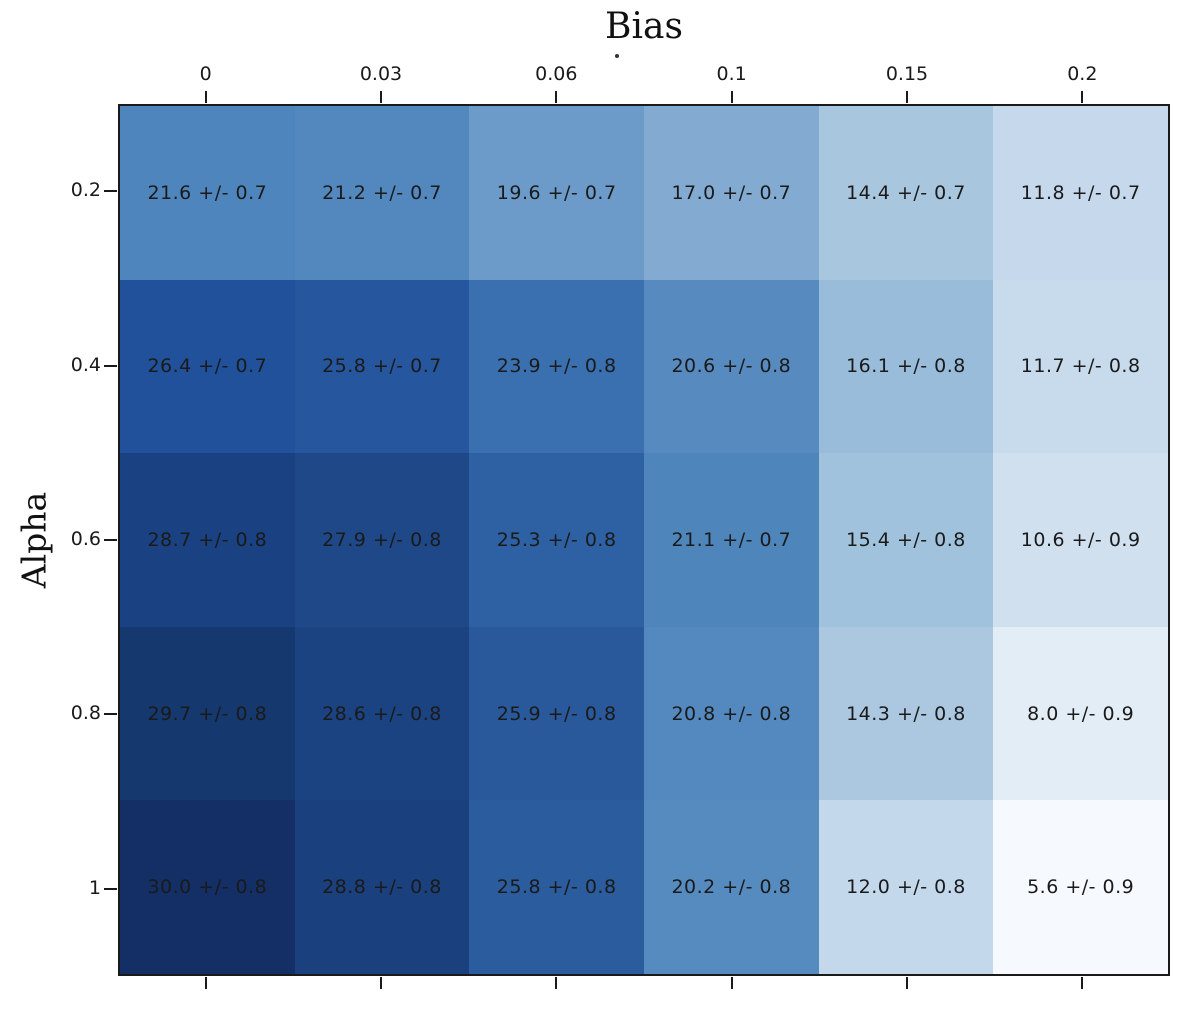  I want to click on chart-title: Bias, so click(644, 26).